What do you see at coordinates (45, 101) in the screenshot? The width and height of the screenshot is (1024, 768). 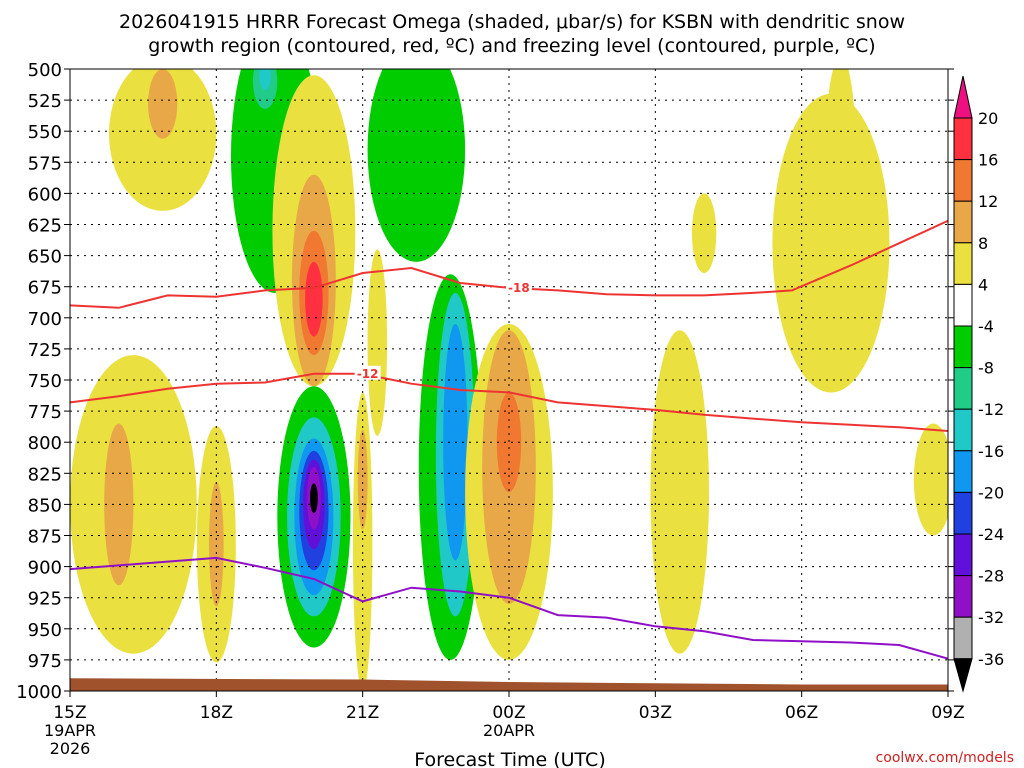 I see `y-tick-label-525: 525` at bounding box center [45, 101].